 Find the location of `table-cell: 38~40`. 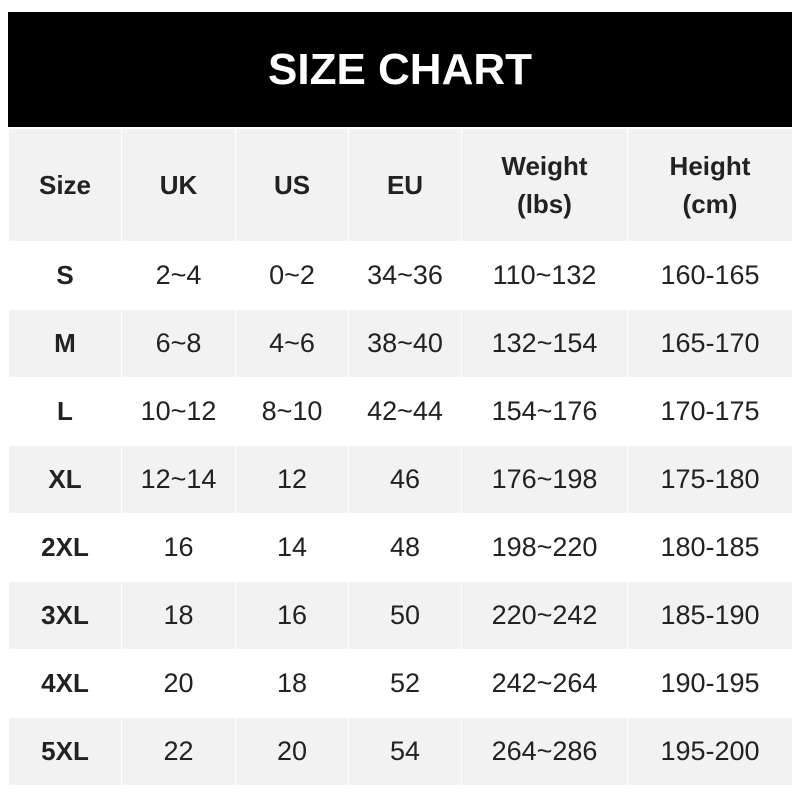

table-cell: 38~40 is located at coordinates (405, 343).